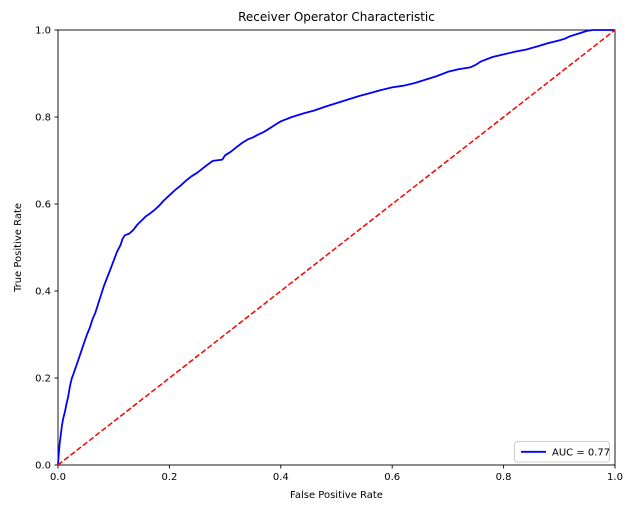  I want to click on y-axis-label: True Positive Rate, so click(18, 248).